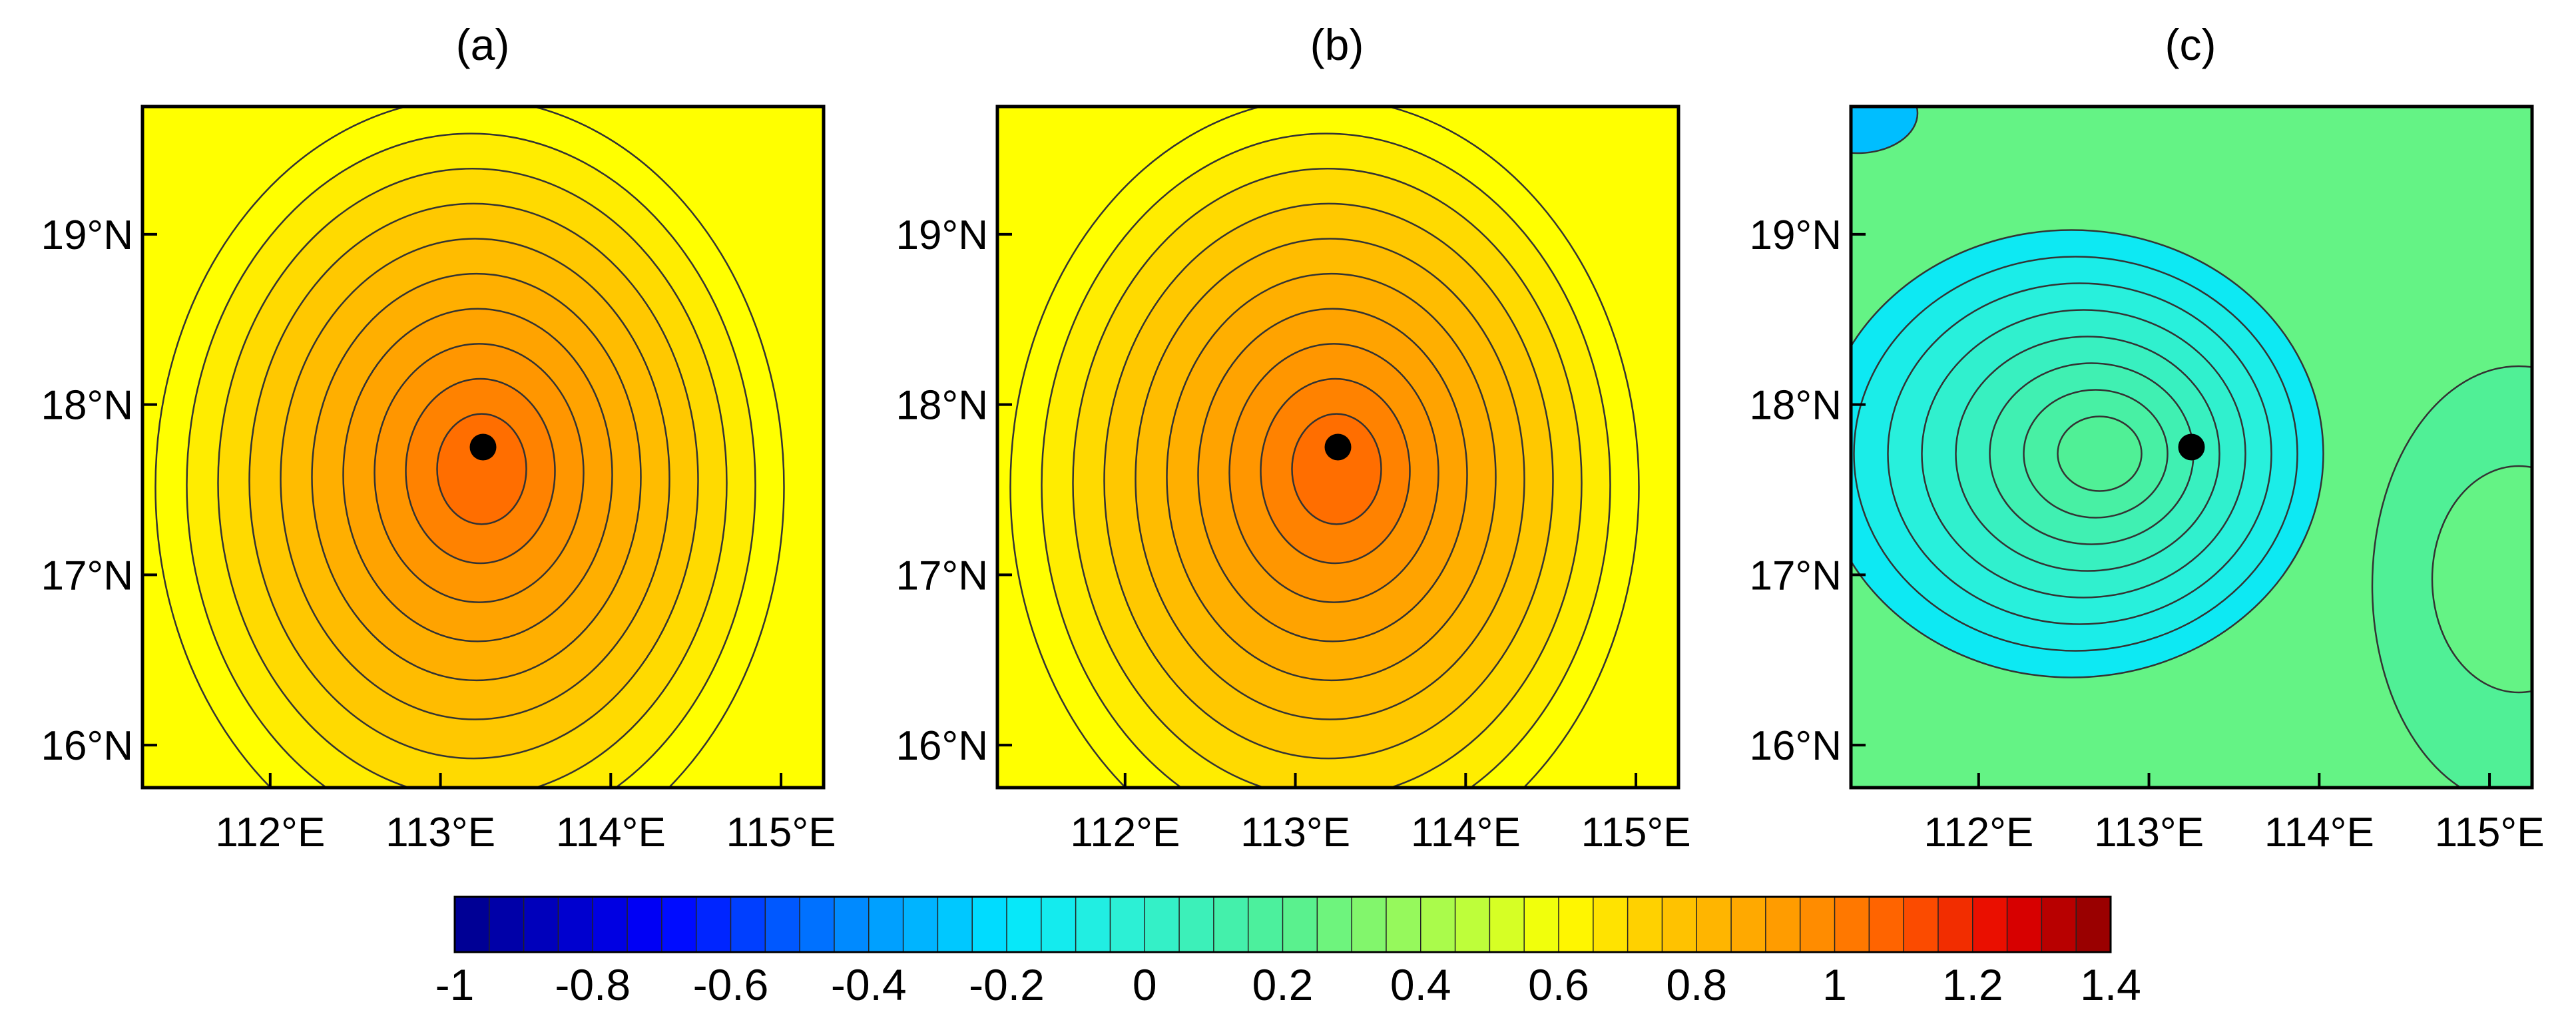  Describe the element at coordinates (954, 490) in the screenshot. I see `panel-b-y-axis: 16°N 17°N 18°N 19°N` at that location.